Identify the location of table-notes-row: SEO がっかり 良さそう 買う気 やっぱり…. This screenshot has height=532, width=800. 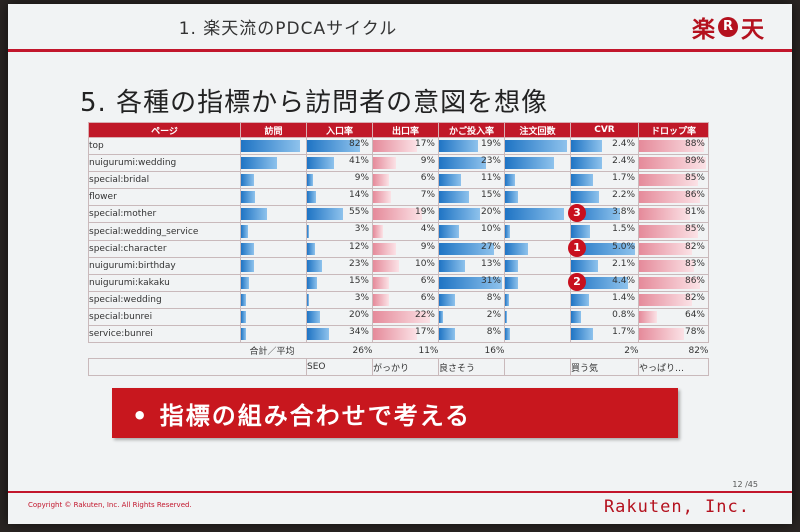
(398, 367).